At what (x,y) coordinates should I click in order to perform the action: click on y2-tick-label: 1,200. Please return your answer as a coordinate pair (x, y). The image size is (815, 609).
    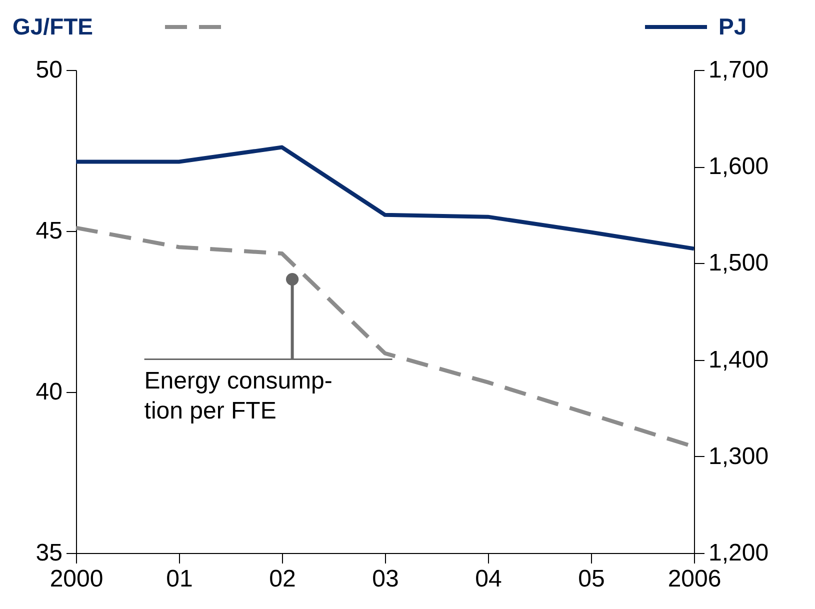
    Looking at the image, I should click on (738, 553).